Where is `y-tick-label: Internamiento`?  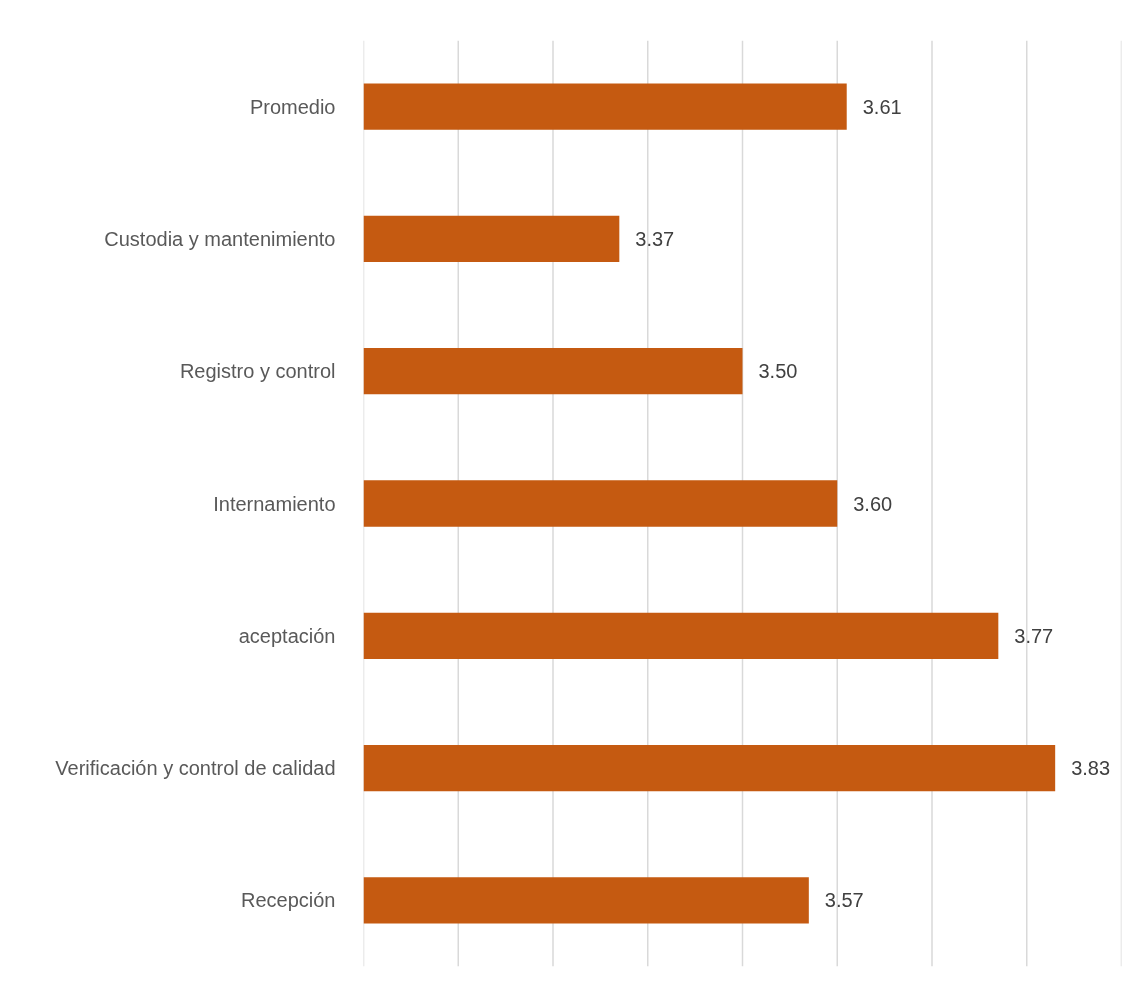
y-tick-label: Internamiento is located at coordinates (274, 503).